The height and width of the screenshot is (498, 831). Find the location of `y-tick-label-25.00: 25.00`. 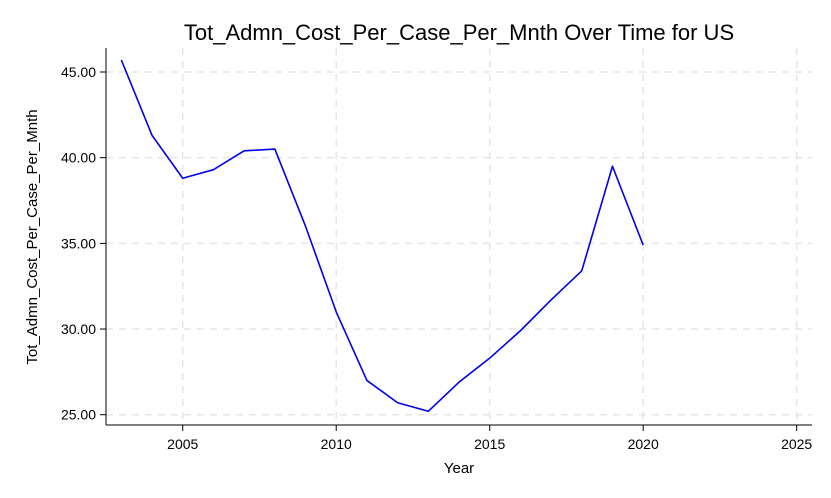

y-tick-label-25.00: 25.00 is located at coordinates (78, 415).